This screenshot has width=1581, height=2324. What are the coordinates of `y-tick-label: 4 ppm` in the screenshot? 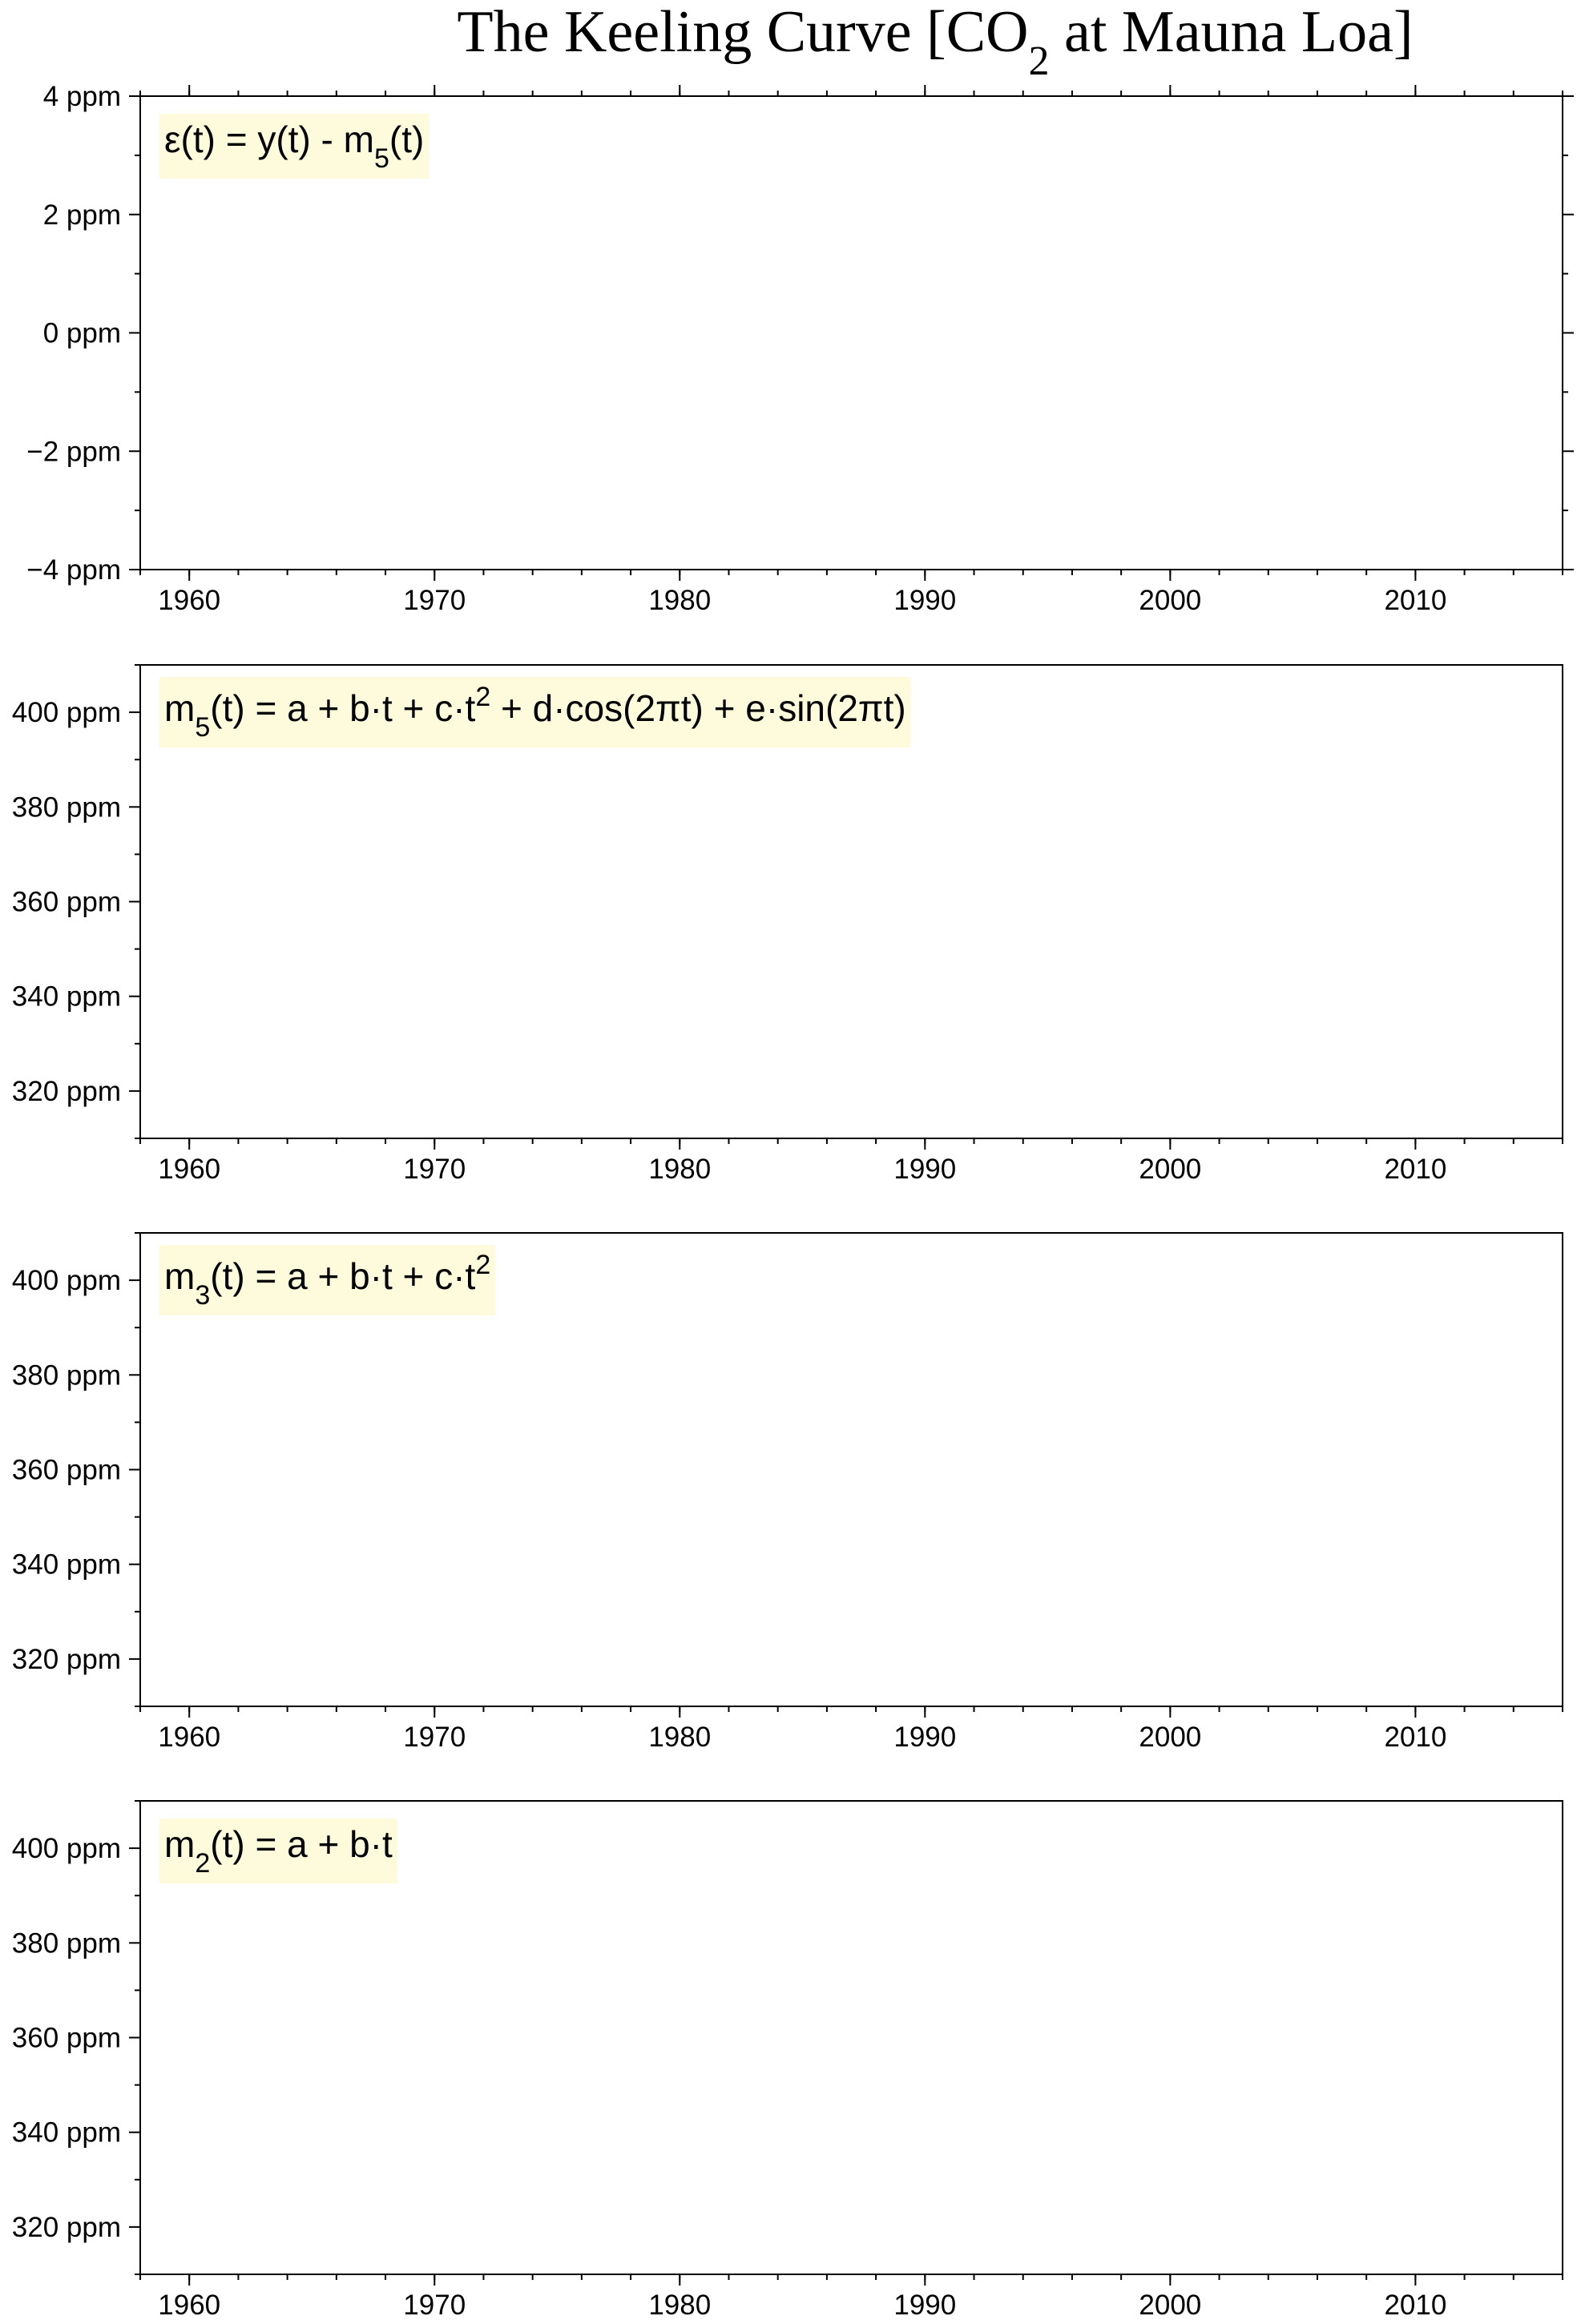 It's located at (82, 96).